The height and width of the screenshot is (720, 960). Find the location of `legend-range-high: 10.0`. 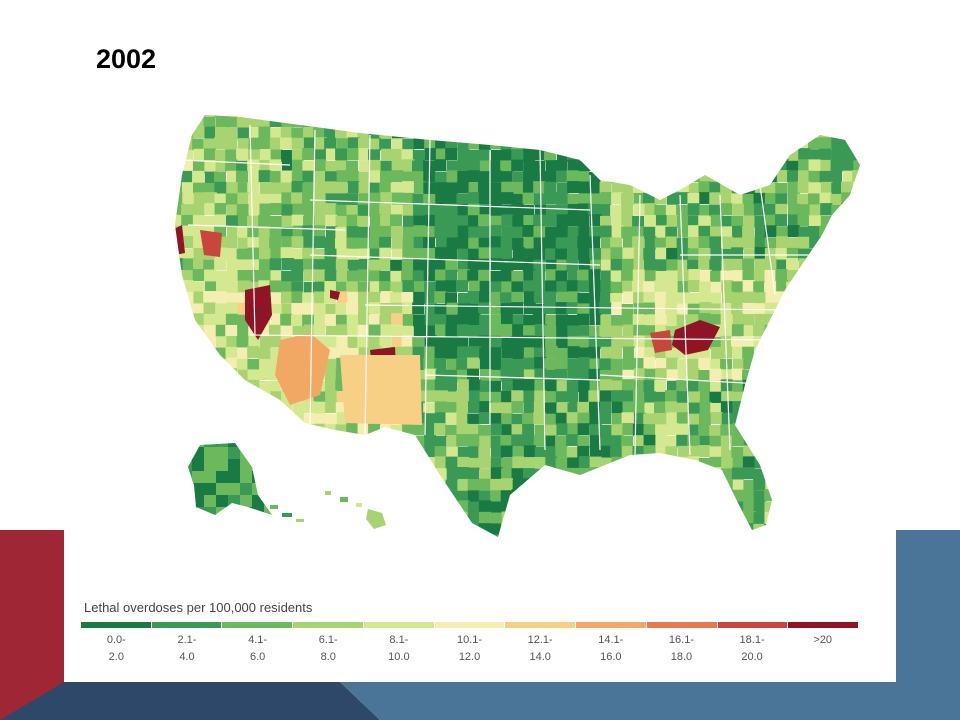

legend-range-high: 10.0 is located at coordinates (399, 657).